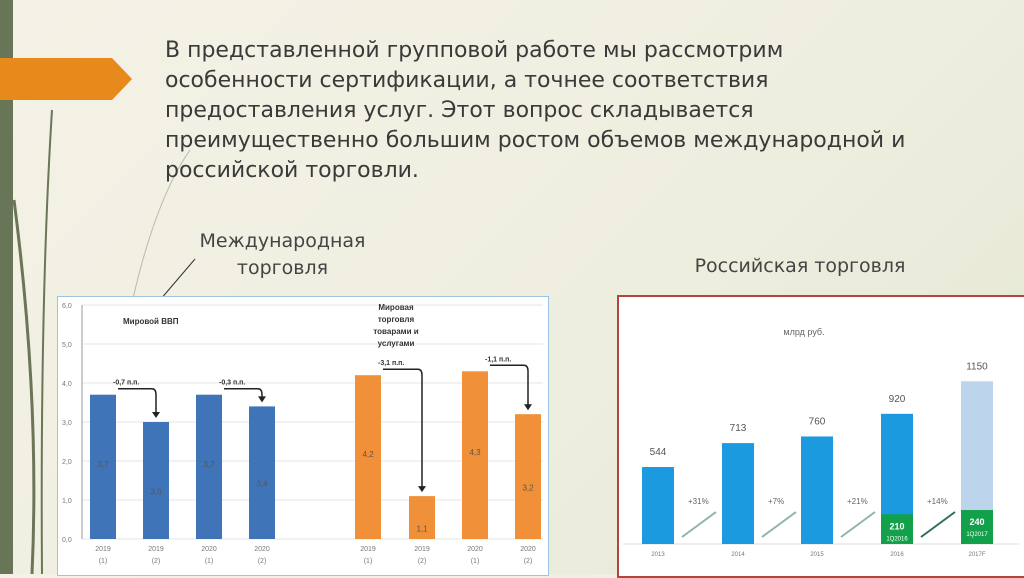  I want to click on bar-value-label: 544, so click(658, 452).